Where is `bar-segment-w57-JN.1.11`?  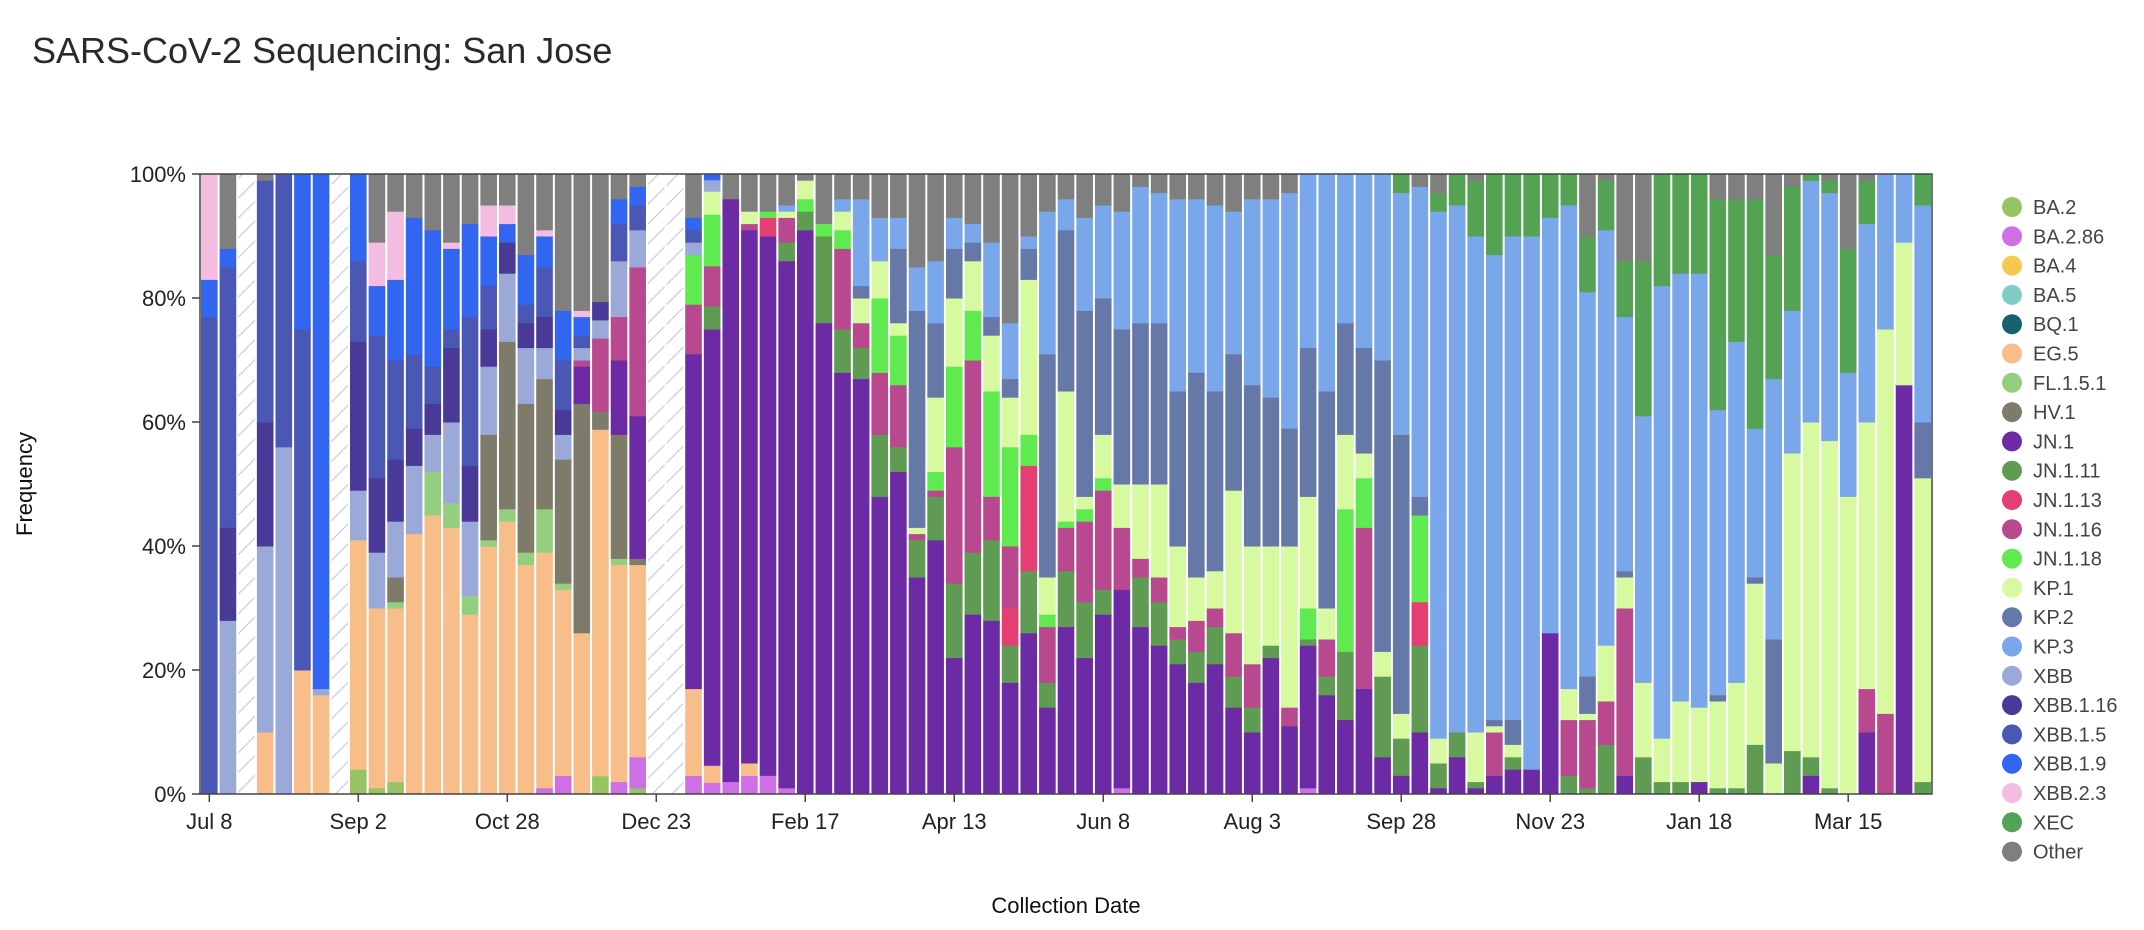
bar-segment-w57-JN.1.11 is located at coordinates (1271, 652).